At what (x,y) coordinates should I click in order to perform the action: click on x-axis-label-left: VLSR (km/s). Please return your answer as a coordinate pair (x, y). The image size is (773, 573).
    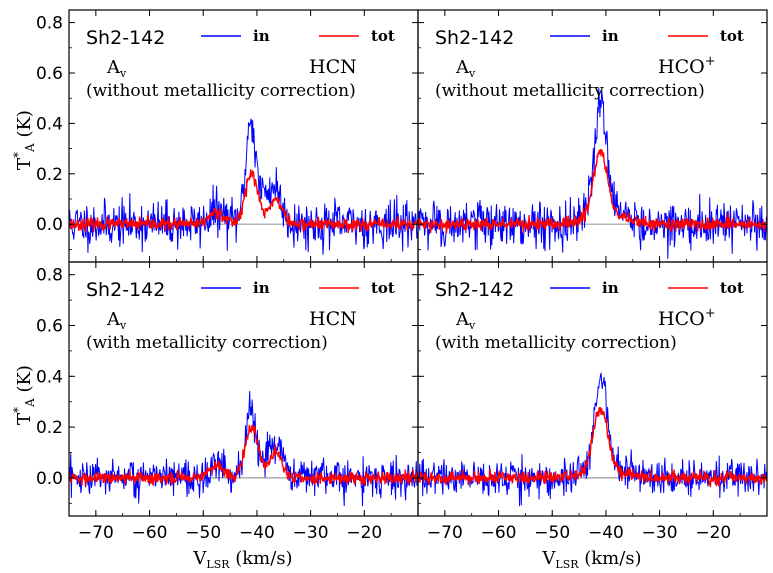
    Looking at the image, I should click on (242, 559).